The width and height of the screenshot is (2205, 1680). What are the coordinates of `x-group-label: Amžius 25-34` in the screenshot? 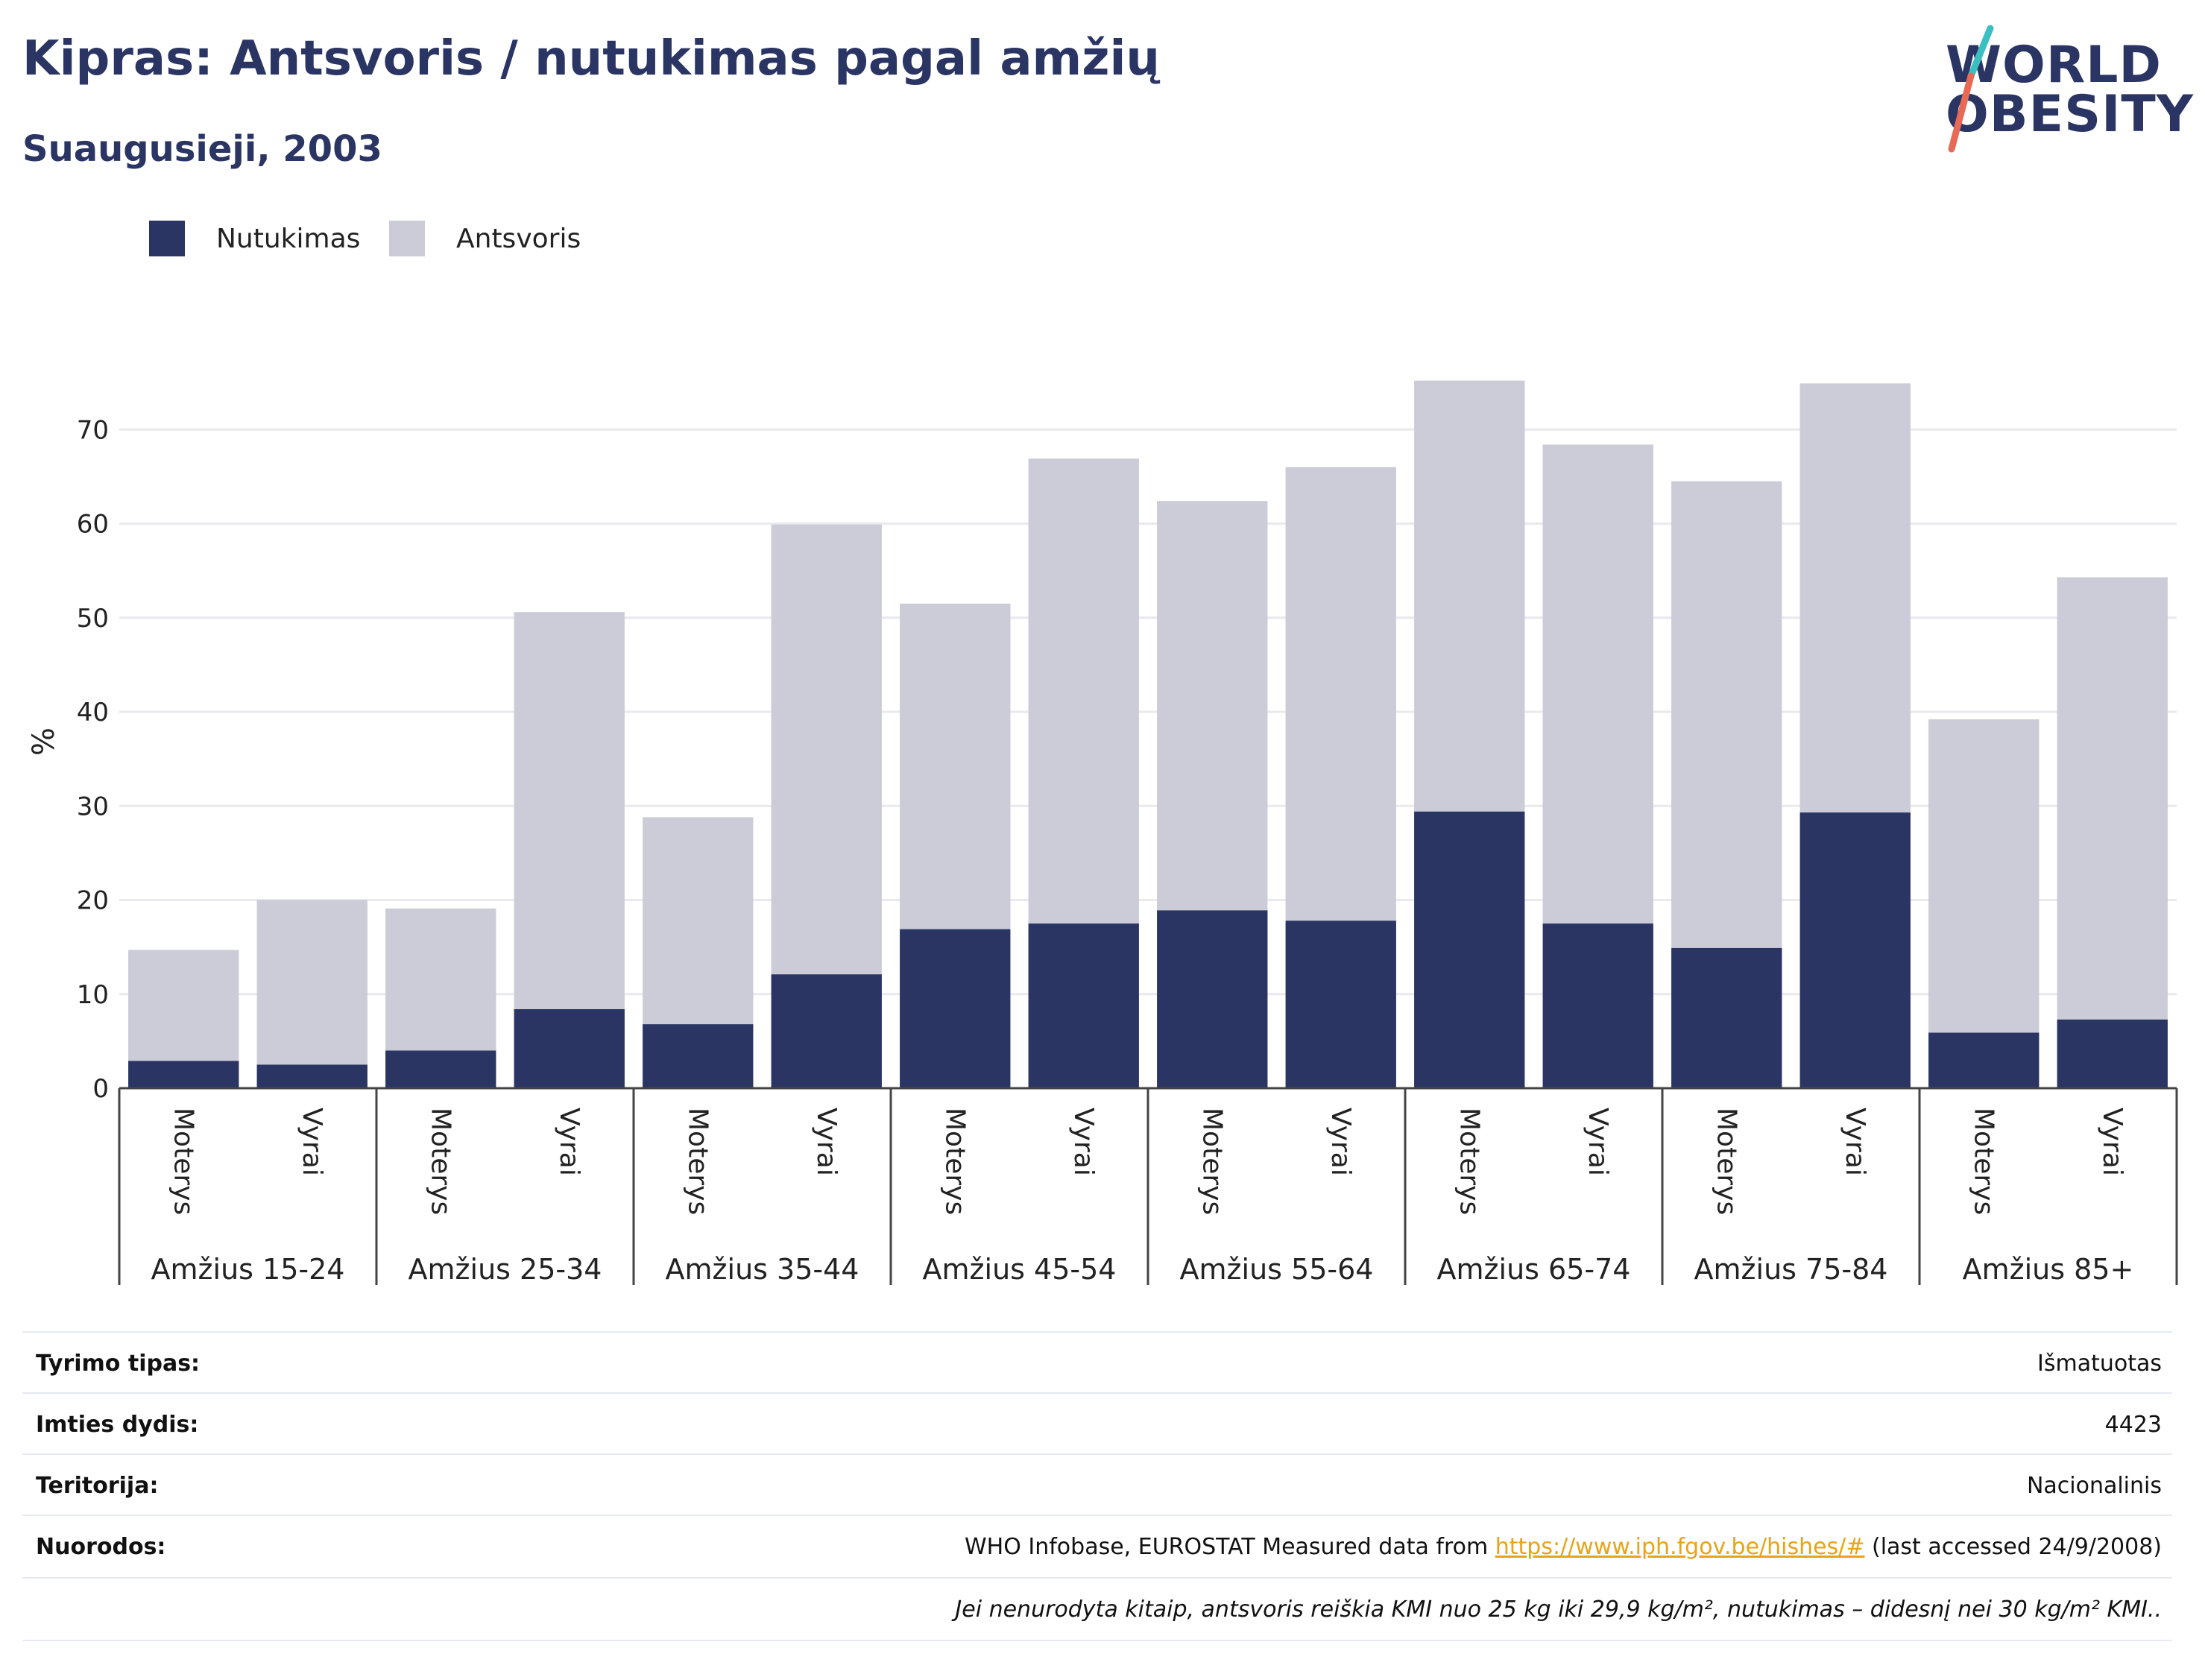 It's located at (505, 1269).